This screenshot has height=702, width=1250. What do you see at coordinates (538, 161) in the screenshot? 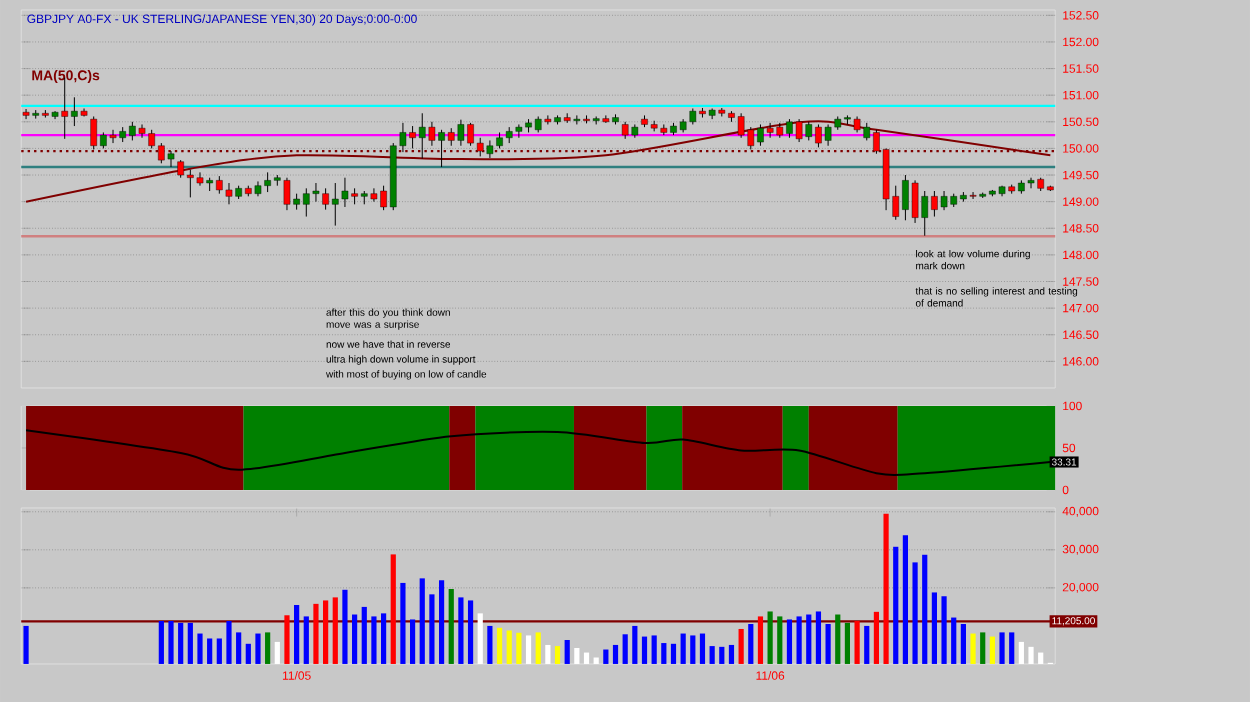
I see `line-series` at bounding box center [538, 161].